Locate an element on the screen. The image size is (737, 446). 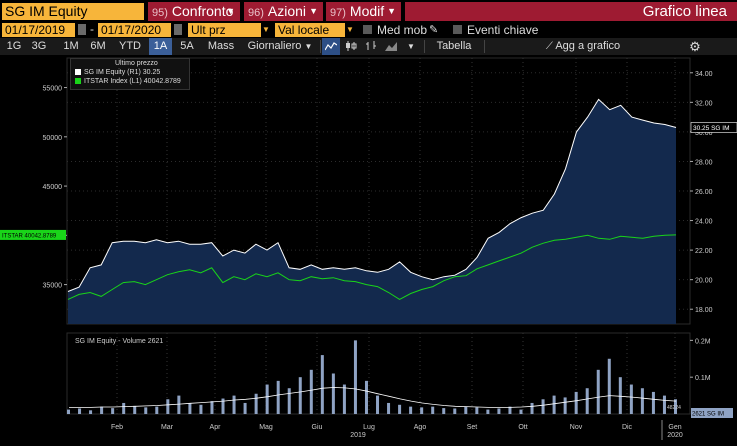
line-chart-icon is located at coordinates (331, 46).